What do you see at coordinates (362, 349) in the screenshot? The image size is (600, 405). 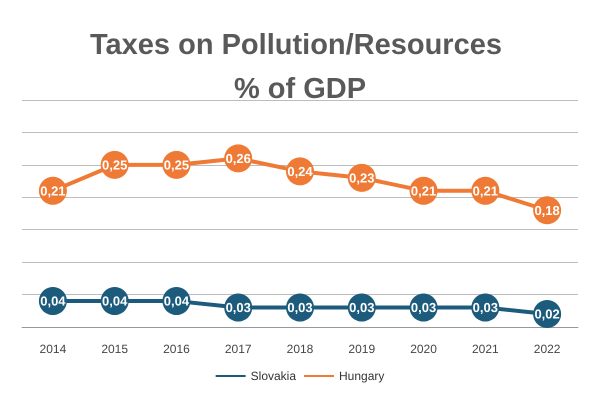 I see `x-tick-label: 2019` at bounding box center [362, 349].